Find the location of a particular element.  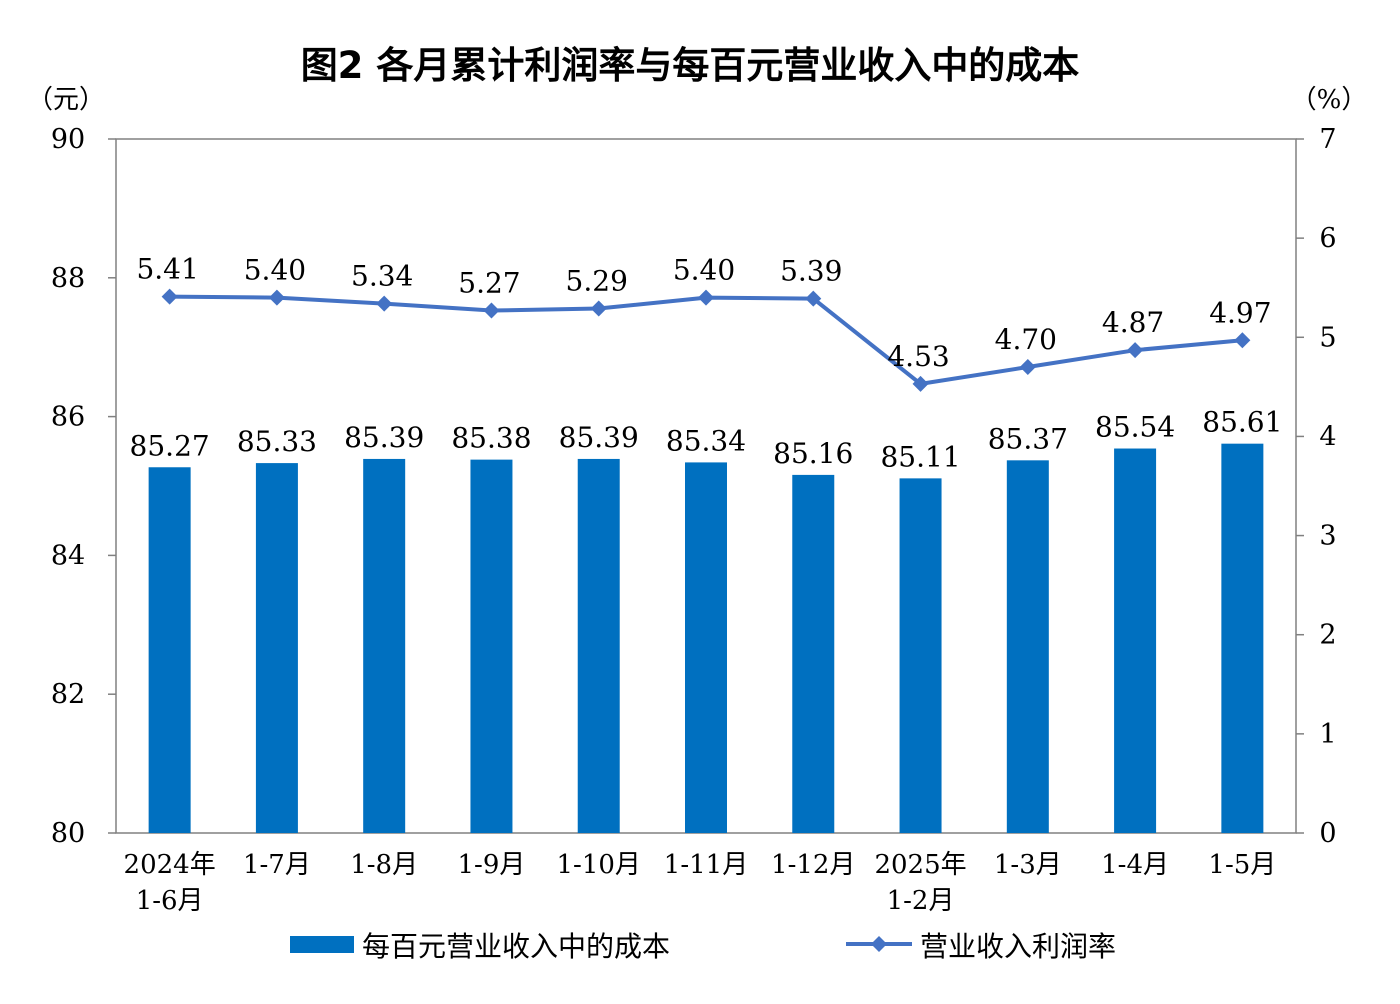

right-axis-tick-label: 4 is located at coordinates (1327, 436).